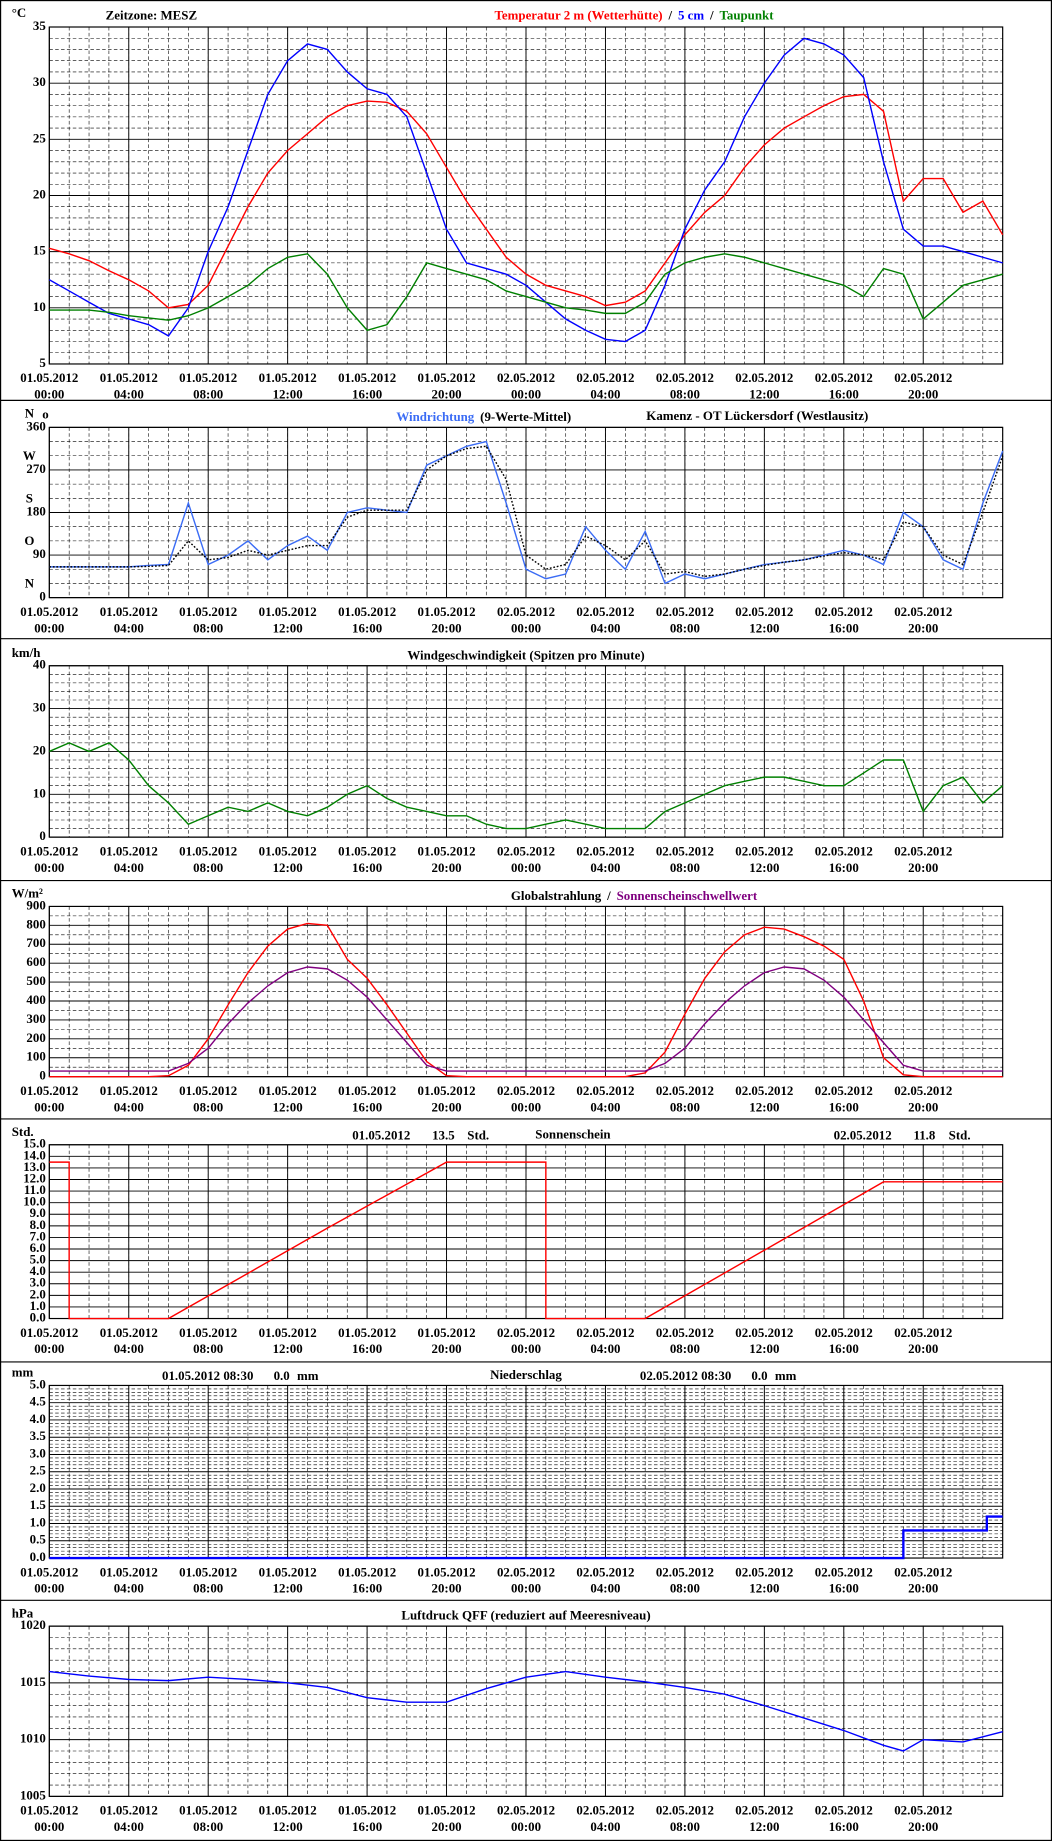 Image resolution: width=1052 pixels, height=1841 pixels. I want to click on y-tick-label: 25, so click(39, 137).